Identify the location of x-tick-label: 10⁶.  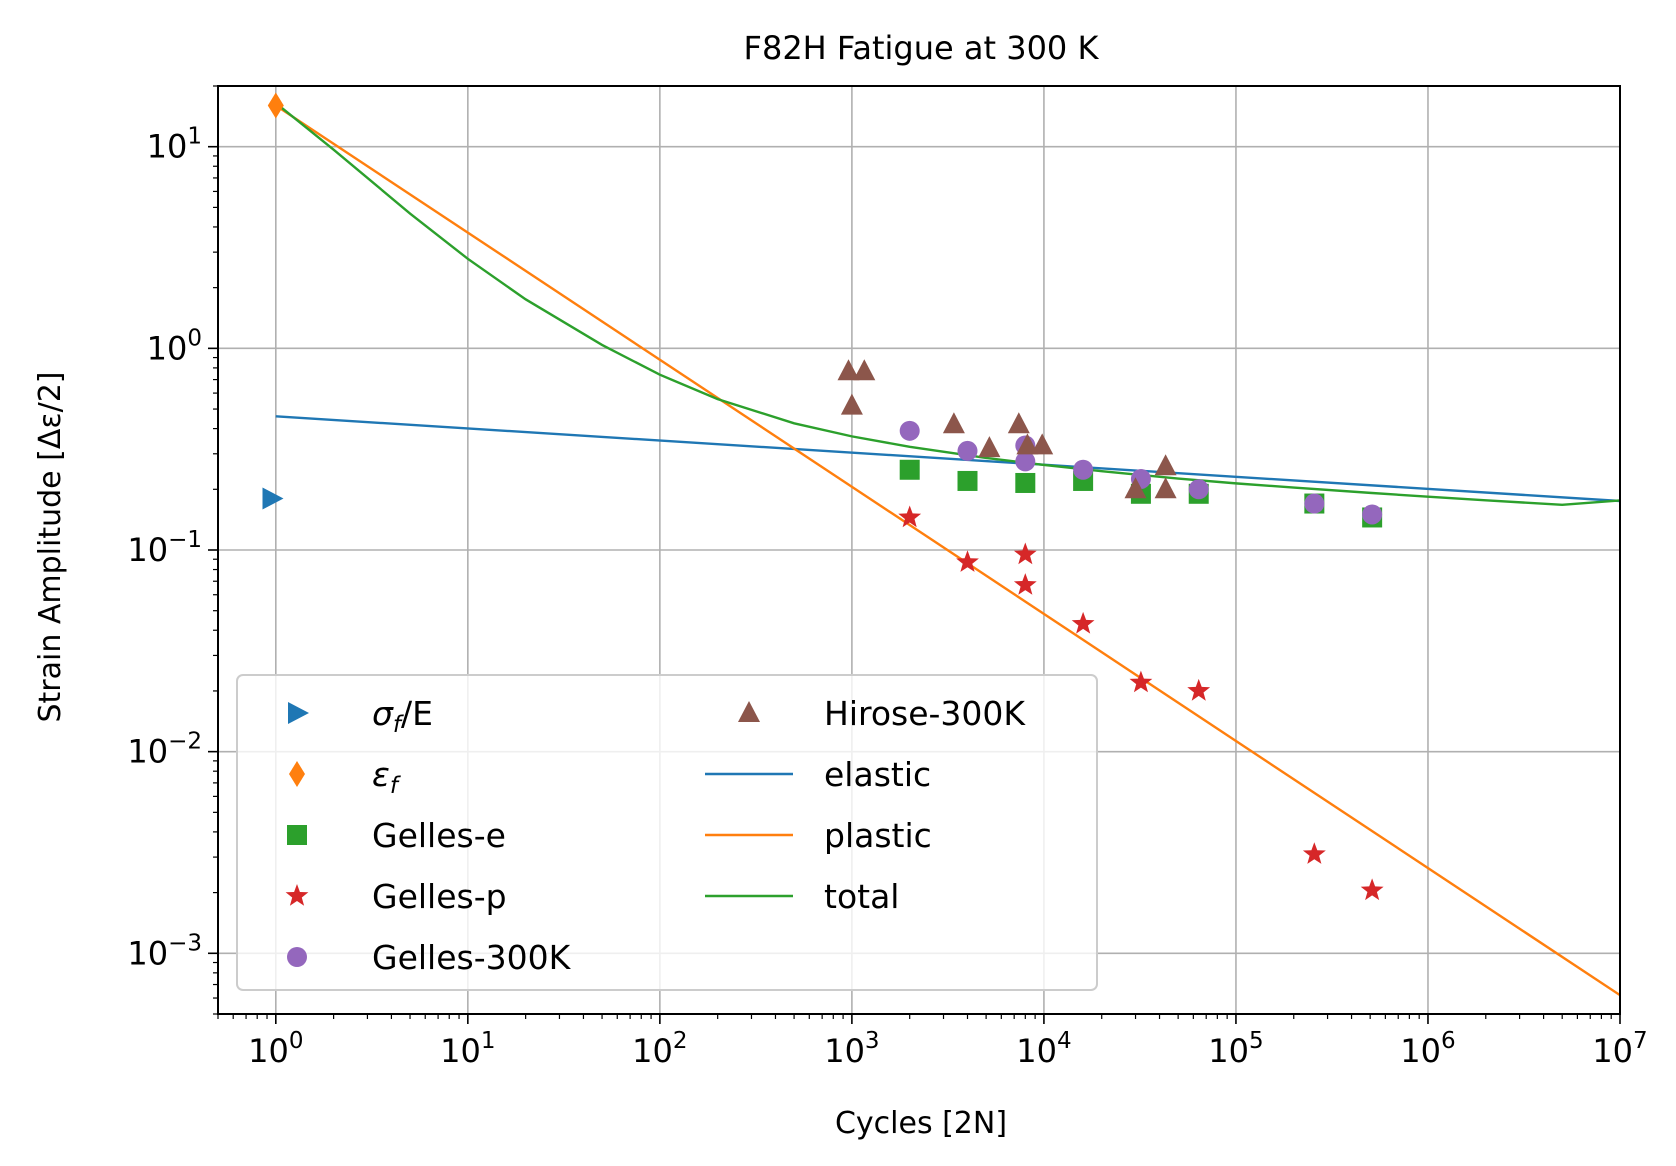
(1427, 1049).